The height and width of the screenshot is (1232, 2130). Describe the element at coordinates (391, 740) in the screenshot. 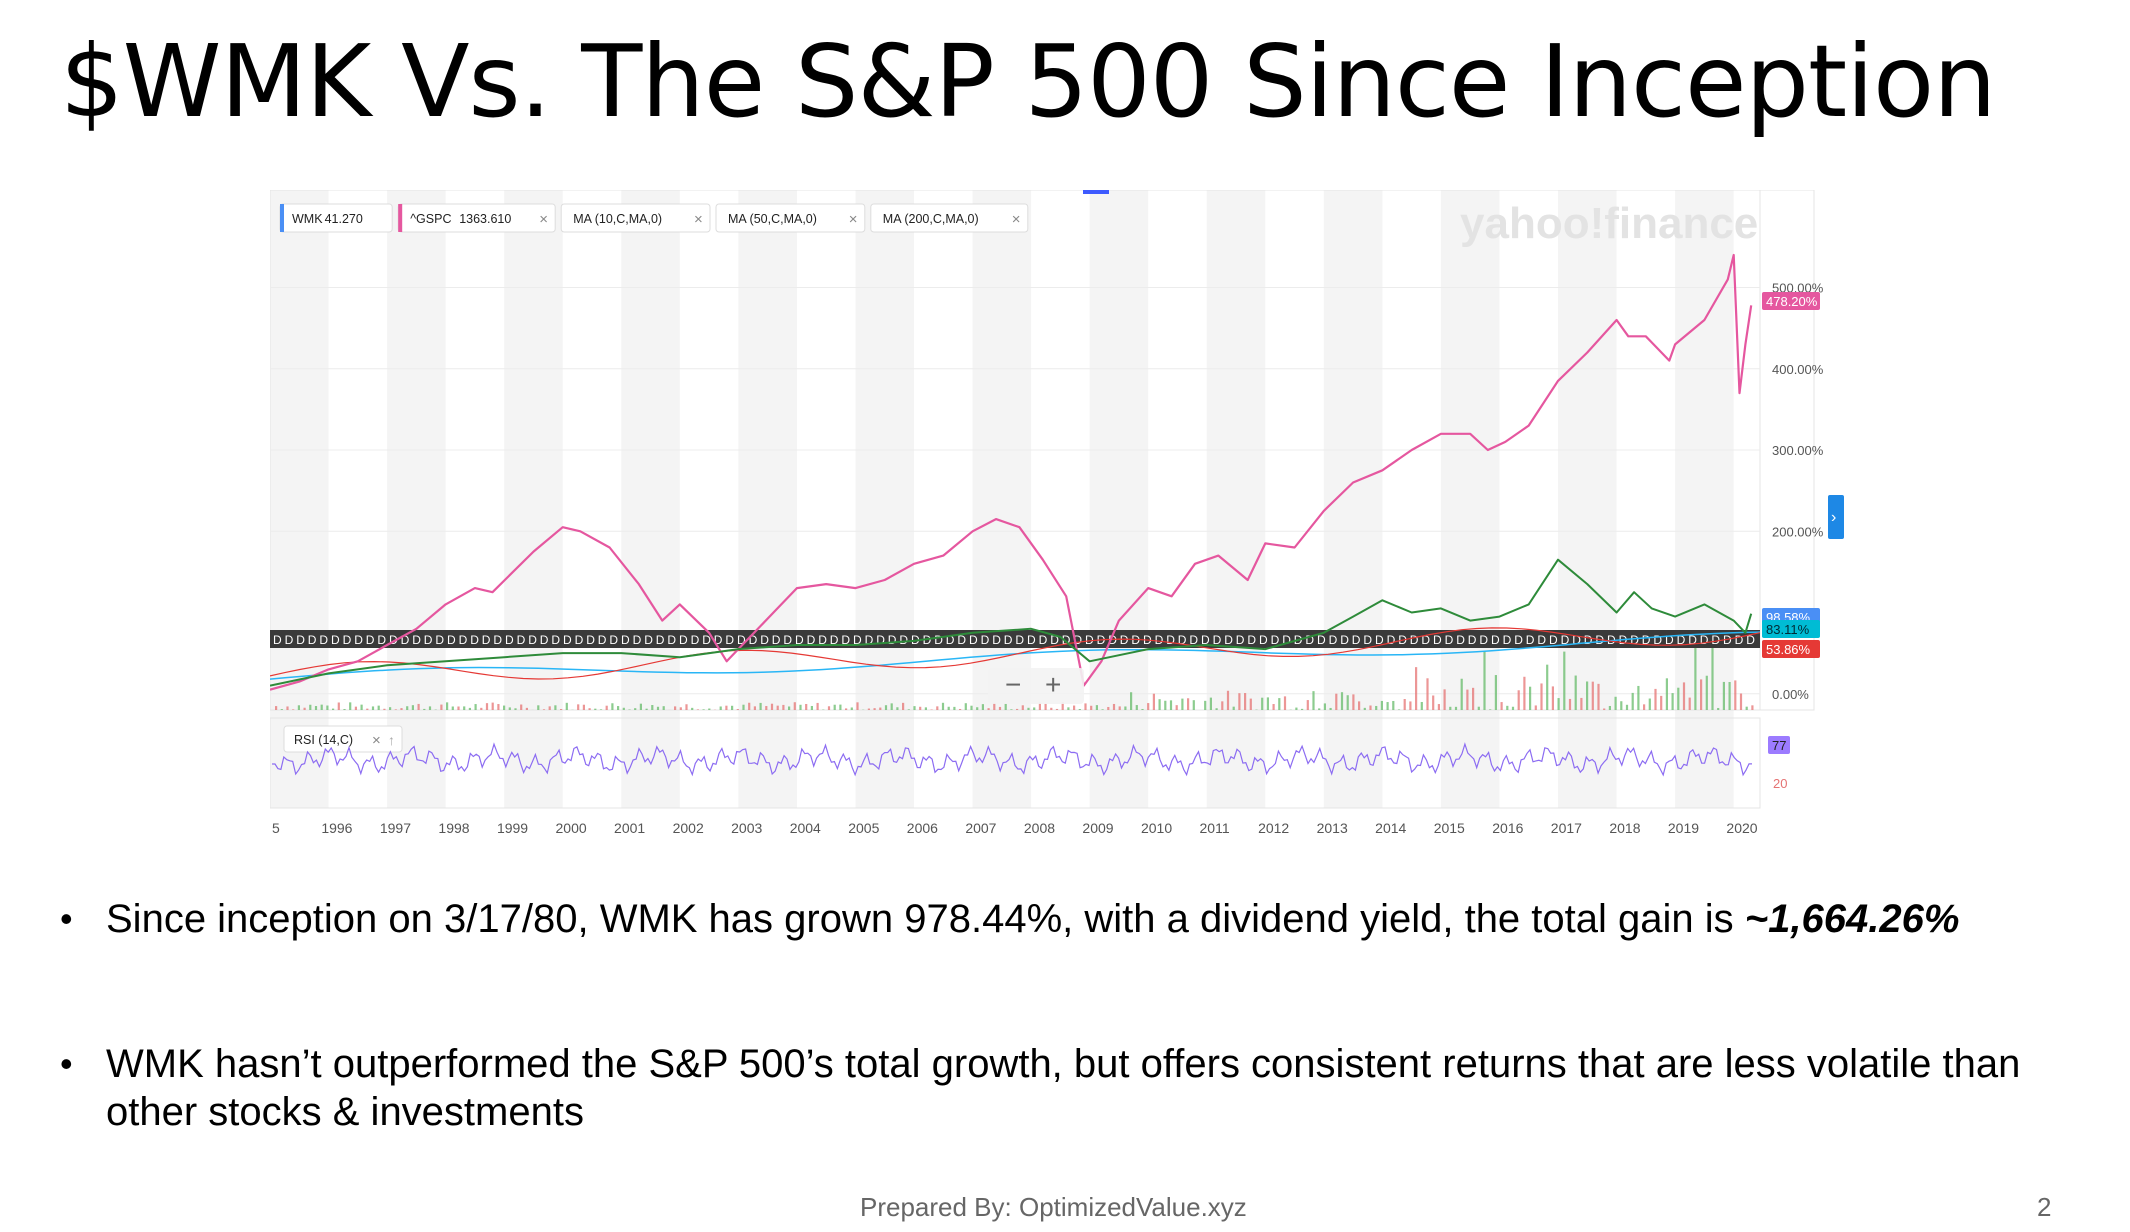

I see `arrow-up-icon: ↑` at that location.